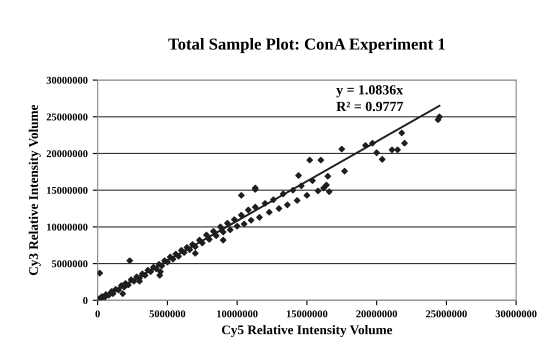 This screenshot has width=558, height=364. I want to click on x-tick-label: 0, so click(97, 314).